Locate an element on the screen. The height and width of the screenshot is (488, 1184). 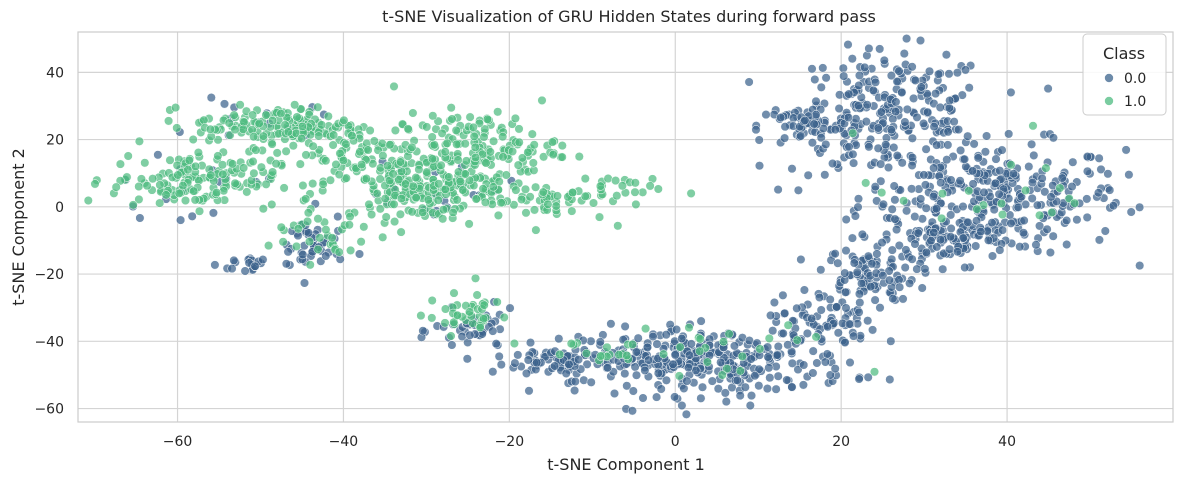
x-axis-label: t-SNE Component 1 is located at coordinates (626, 464).